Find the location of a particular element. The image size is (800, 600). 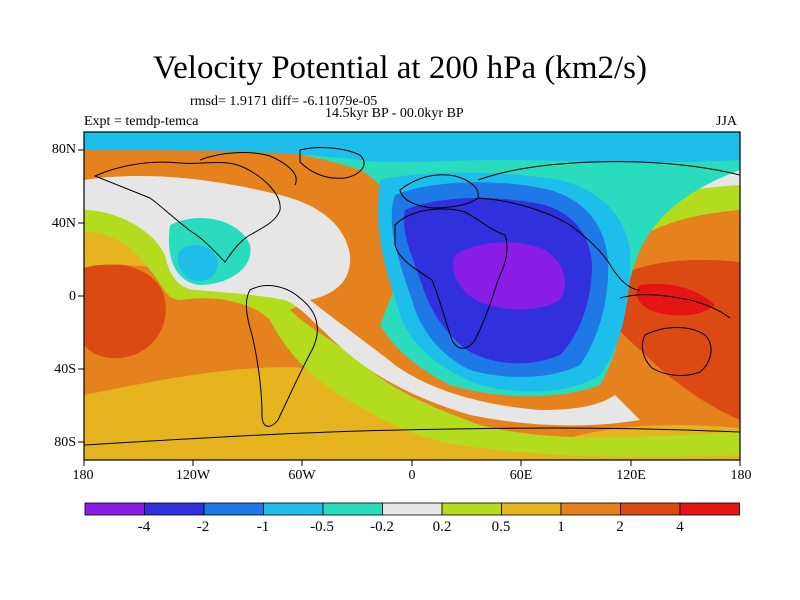

lon-label-60e: 60E is located at coordinates (521, 475).